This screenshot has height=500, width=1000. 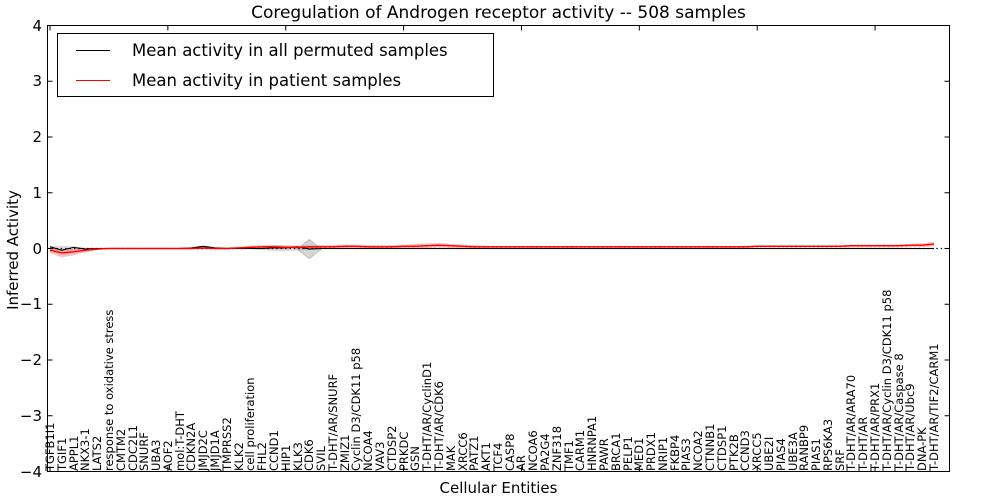 I want to click on y-tick-label: 0, so click(x=37, y=248).